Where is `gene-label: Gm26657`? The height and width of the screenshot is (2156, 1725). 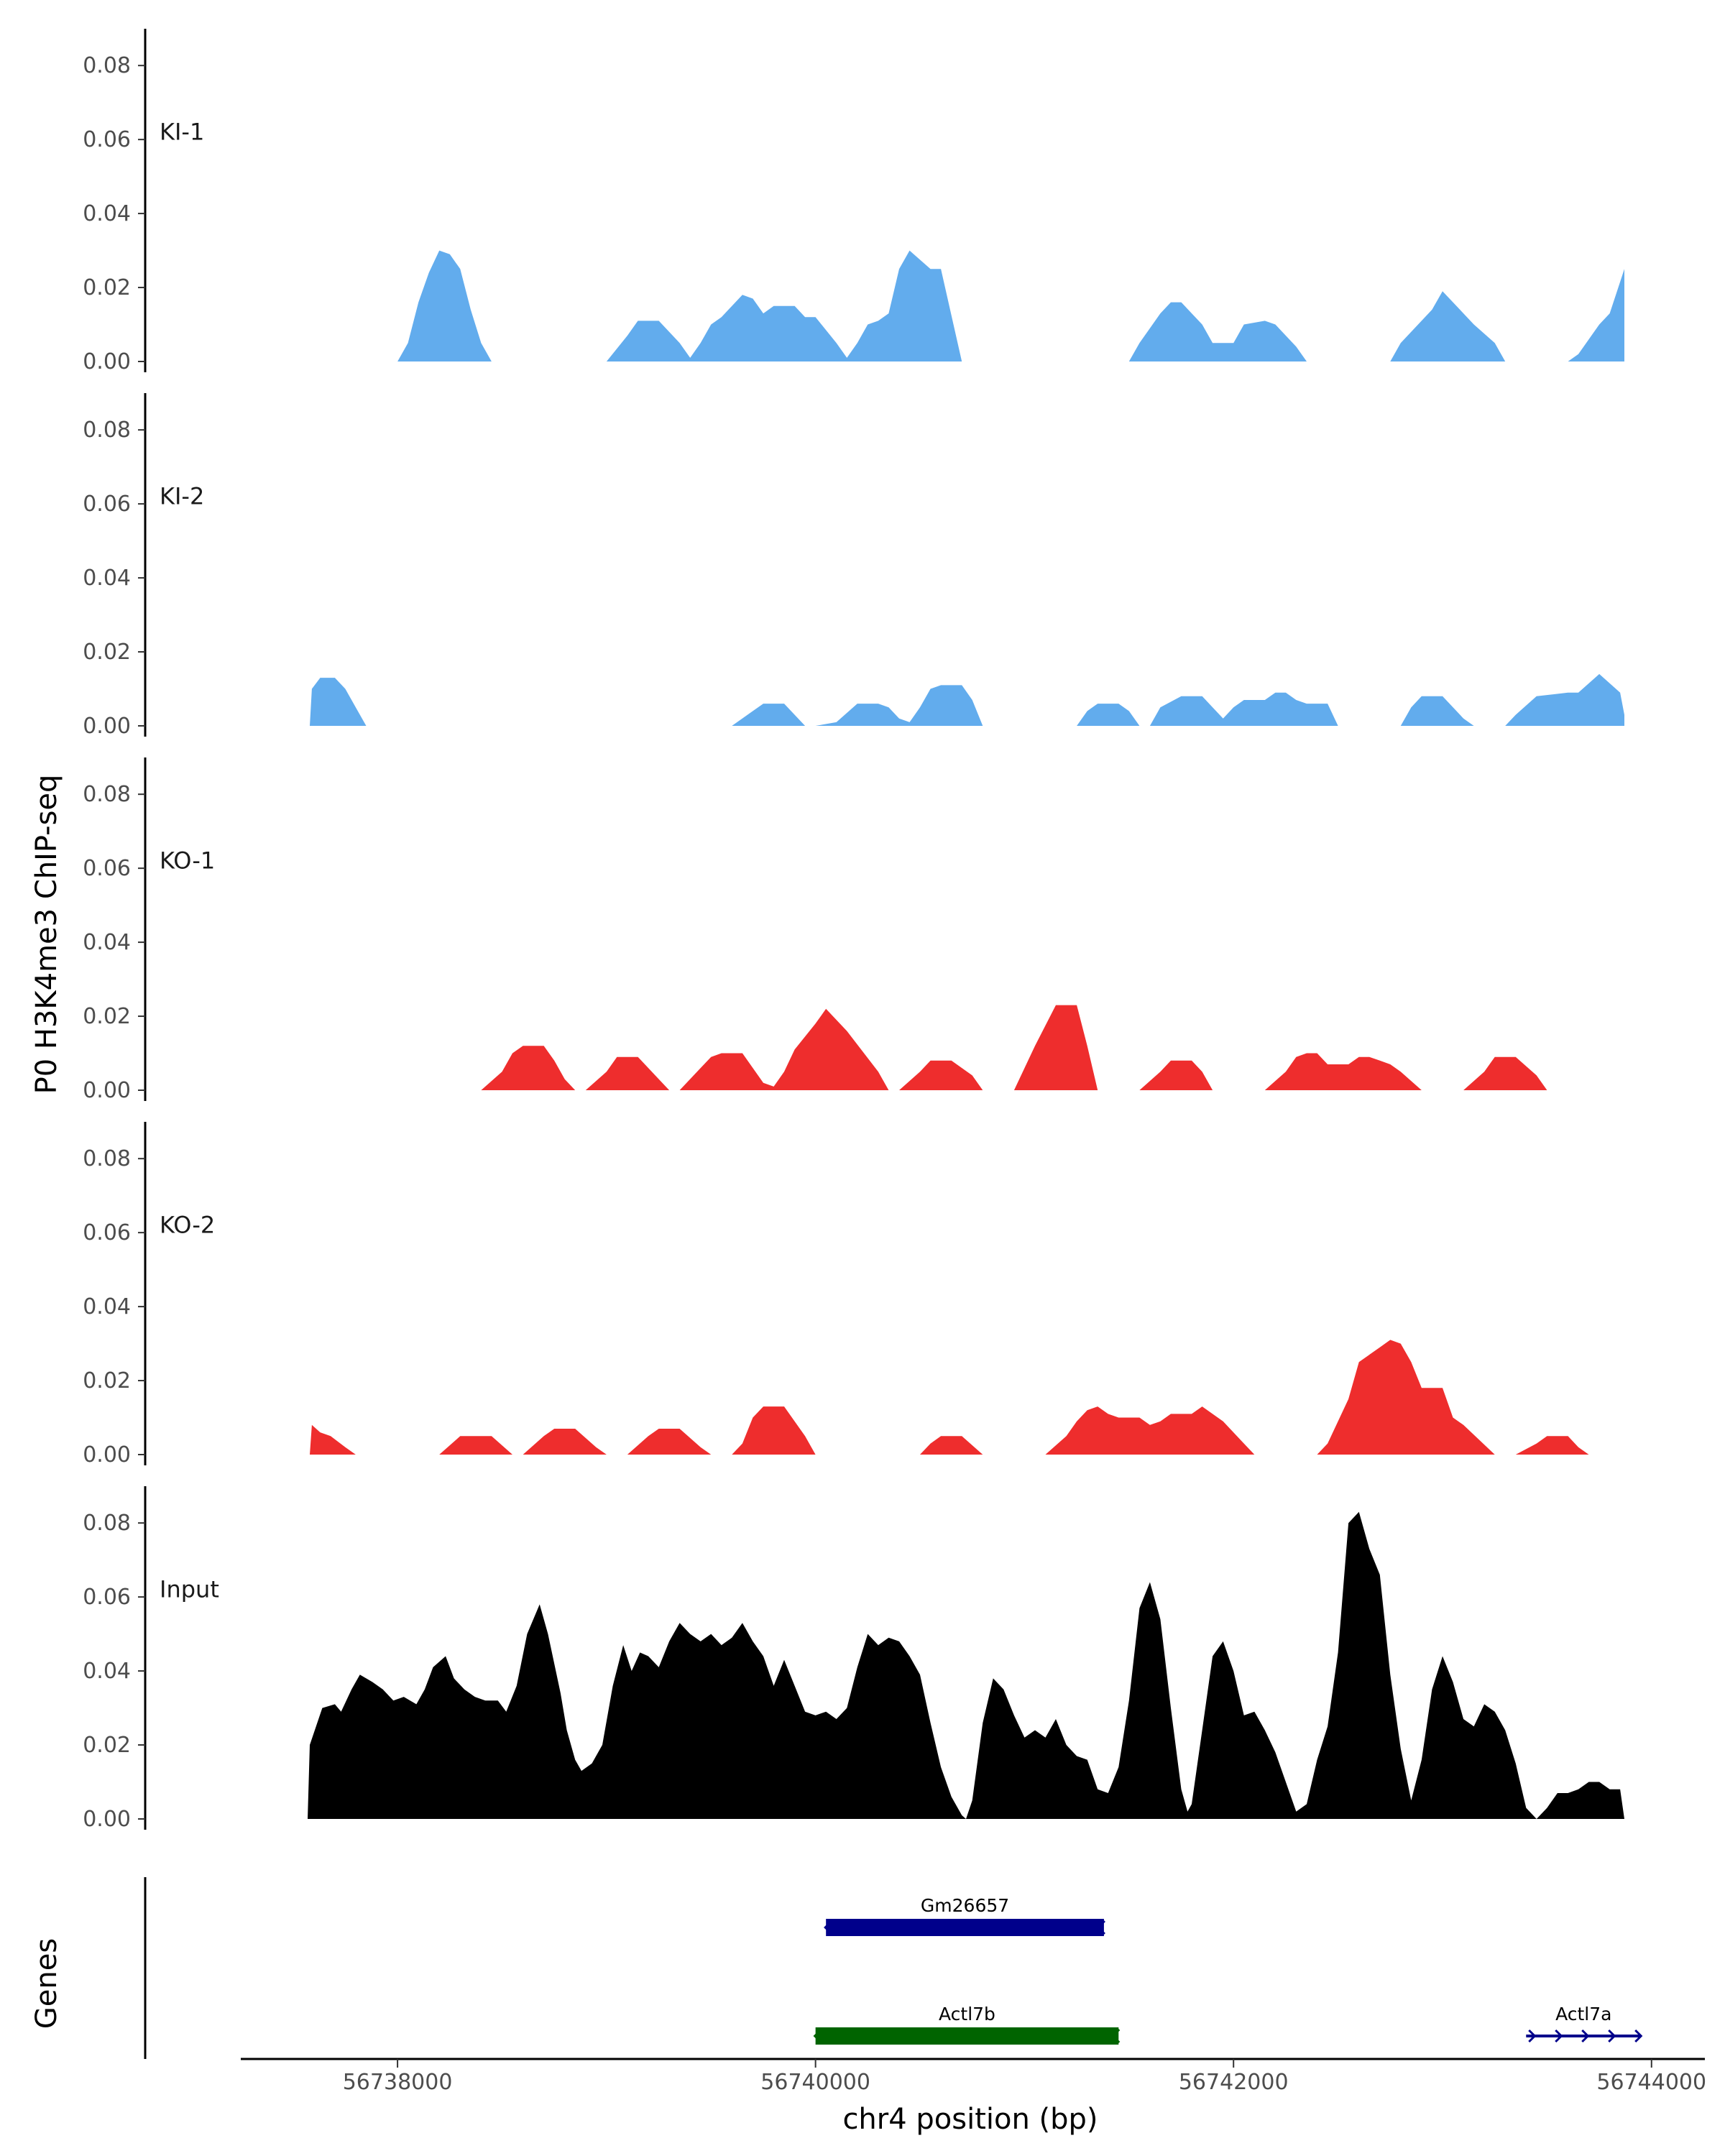 gene-label: Gm26657 is located at coordinates (965, 1905).